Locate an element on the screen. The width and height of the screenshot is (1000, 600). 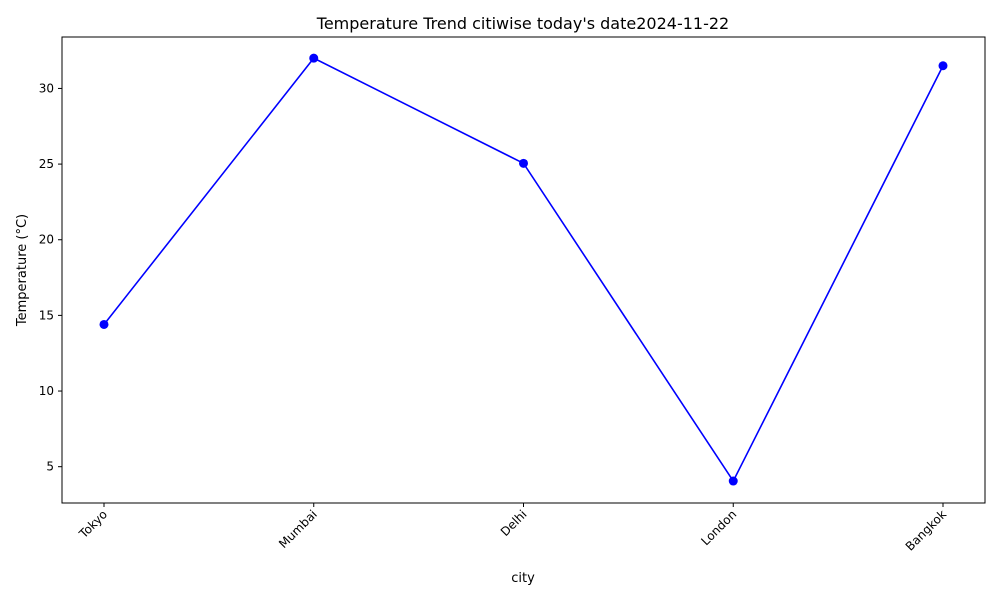
y-tick-label: 20 is located at coordinates (46, 240).